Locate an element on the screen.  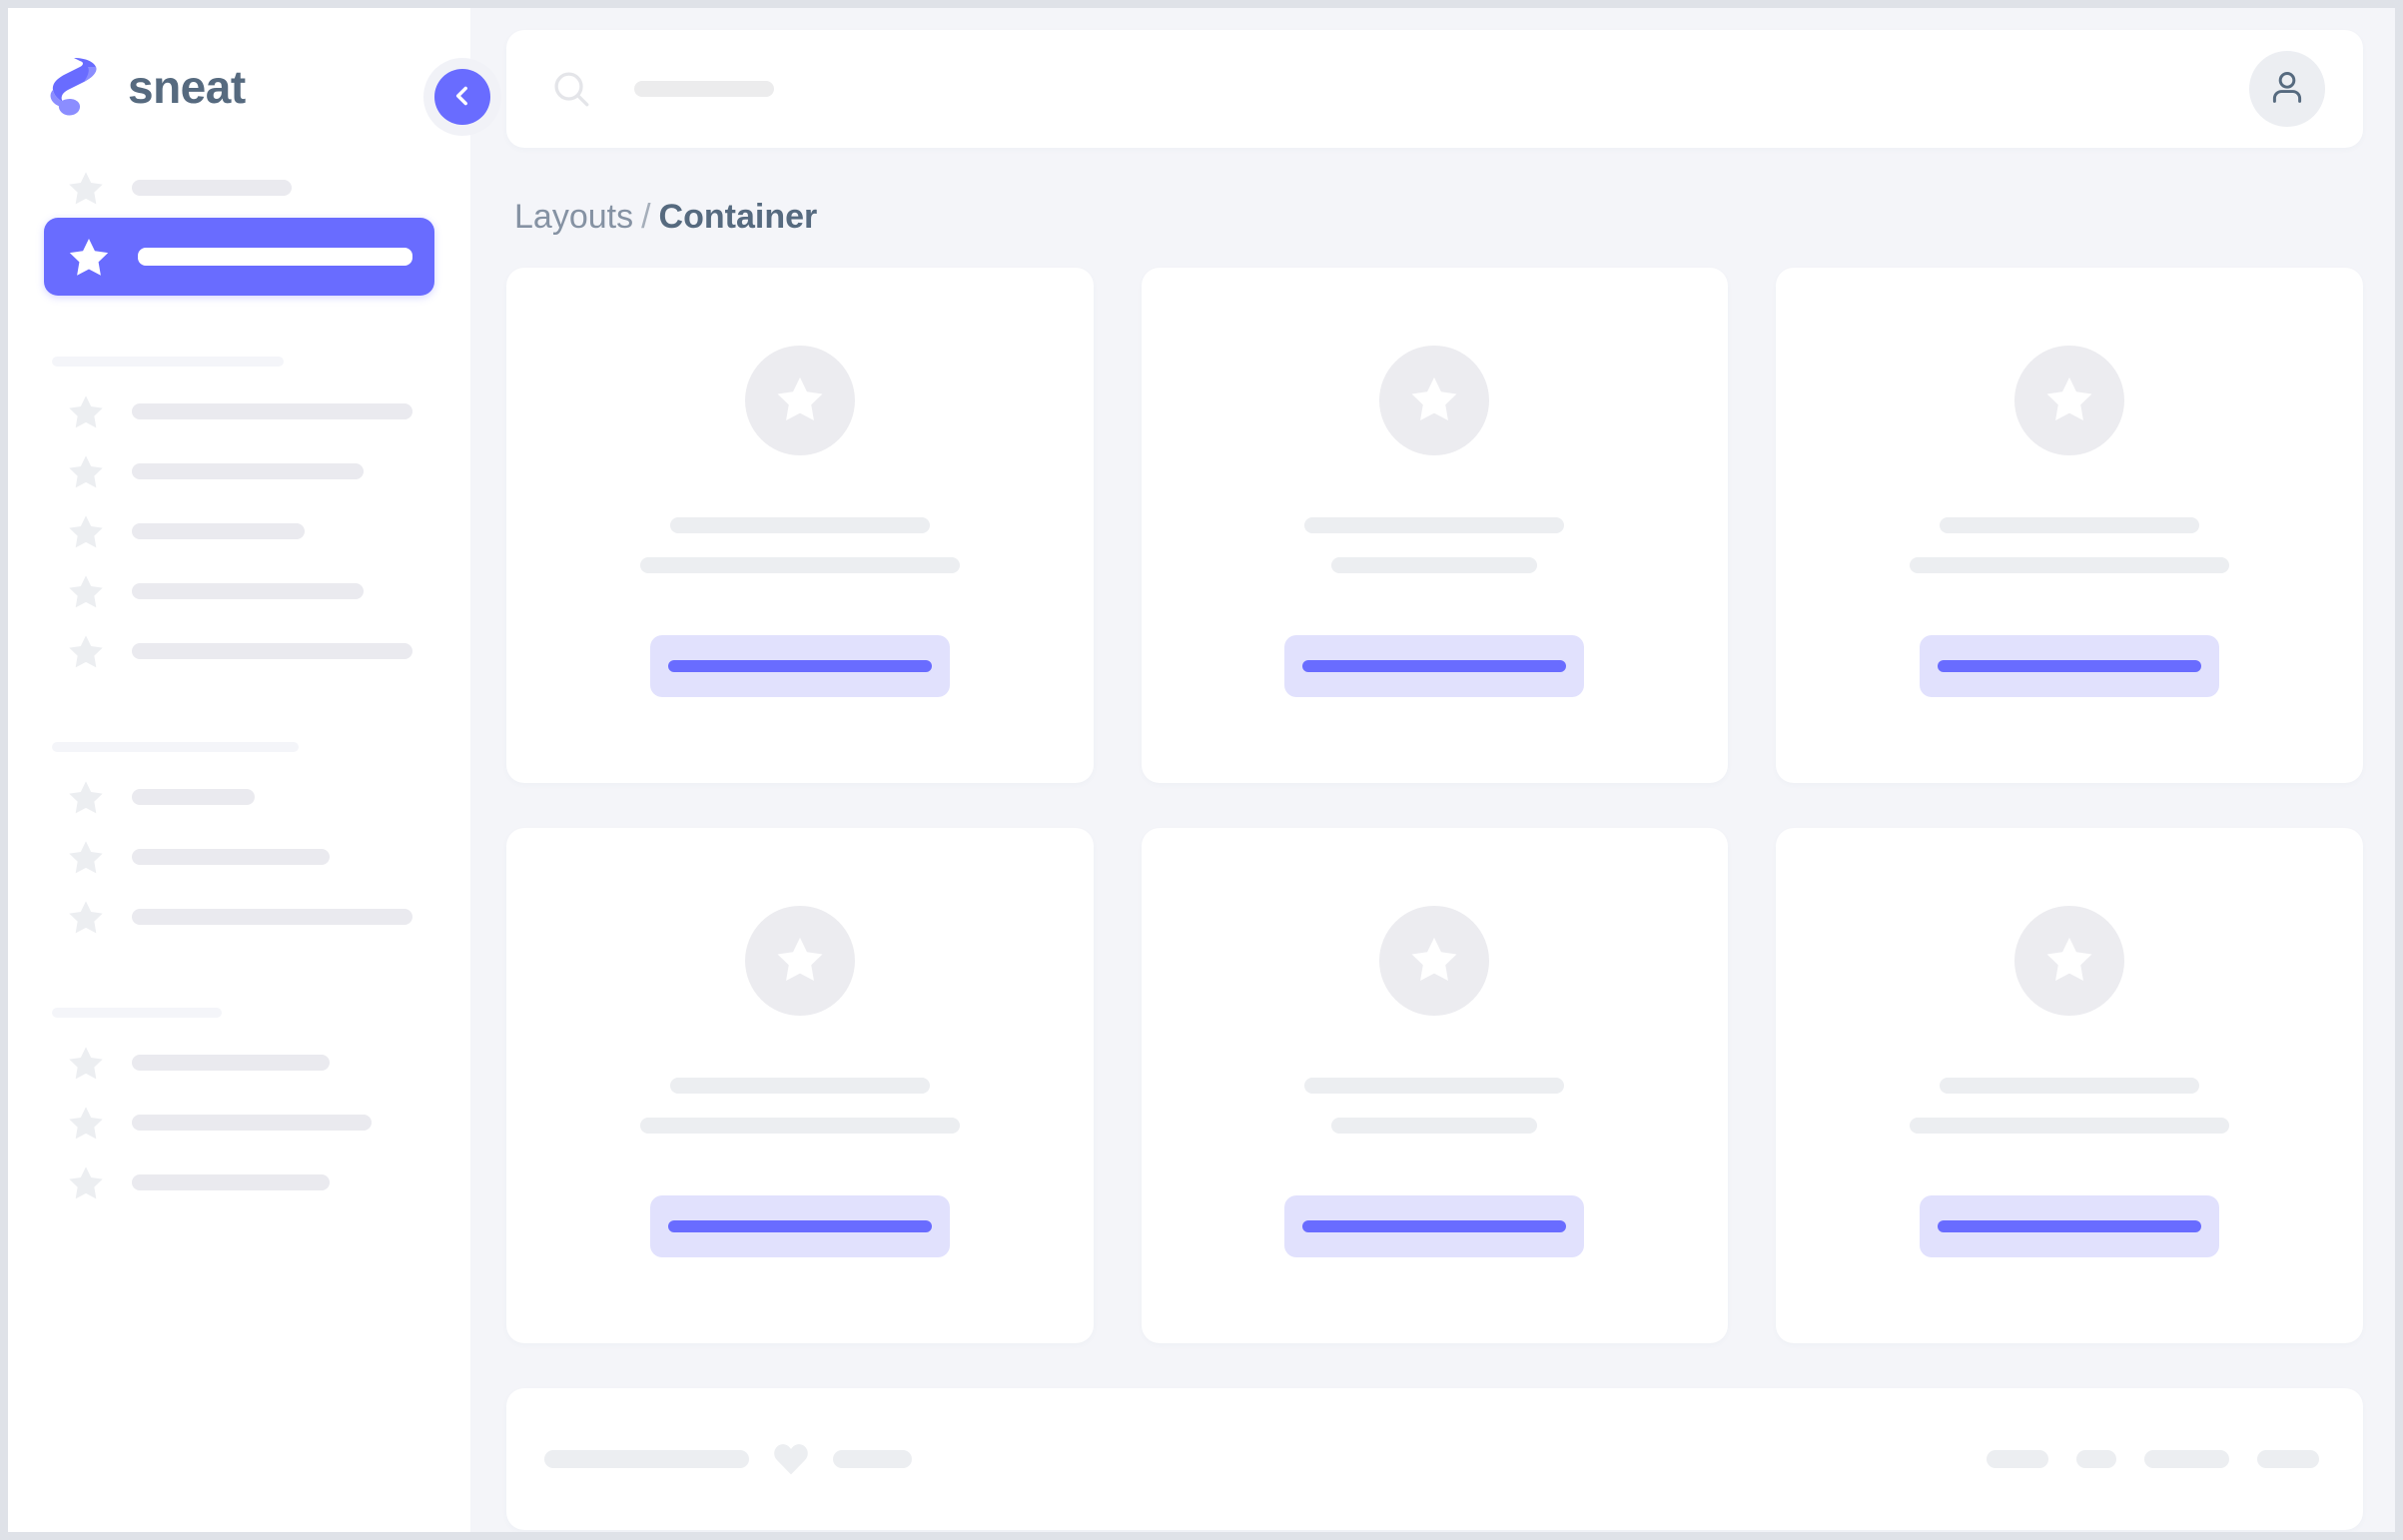
breadcrumb-current: Container is located at coordinates (738, 217).